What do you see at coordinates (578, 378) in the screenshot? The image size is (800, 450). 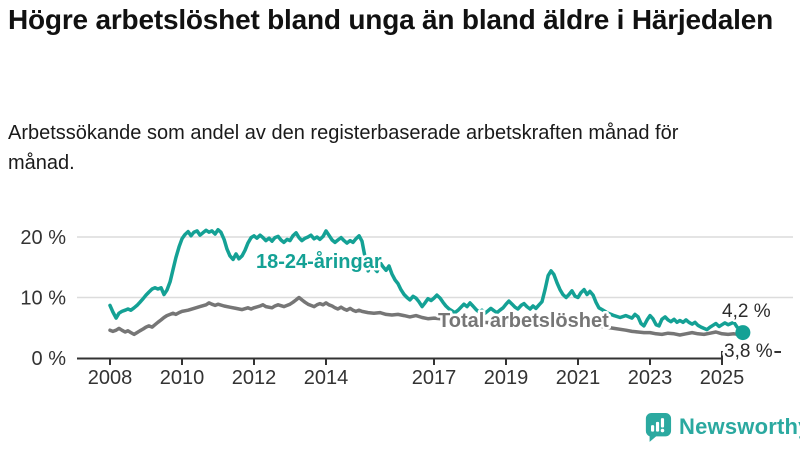 I see `x-tick-label: 2021` at bounding box center [578, 378].